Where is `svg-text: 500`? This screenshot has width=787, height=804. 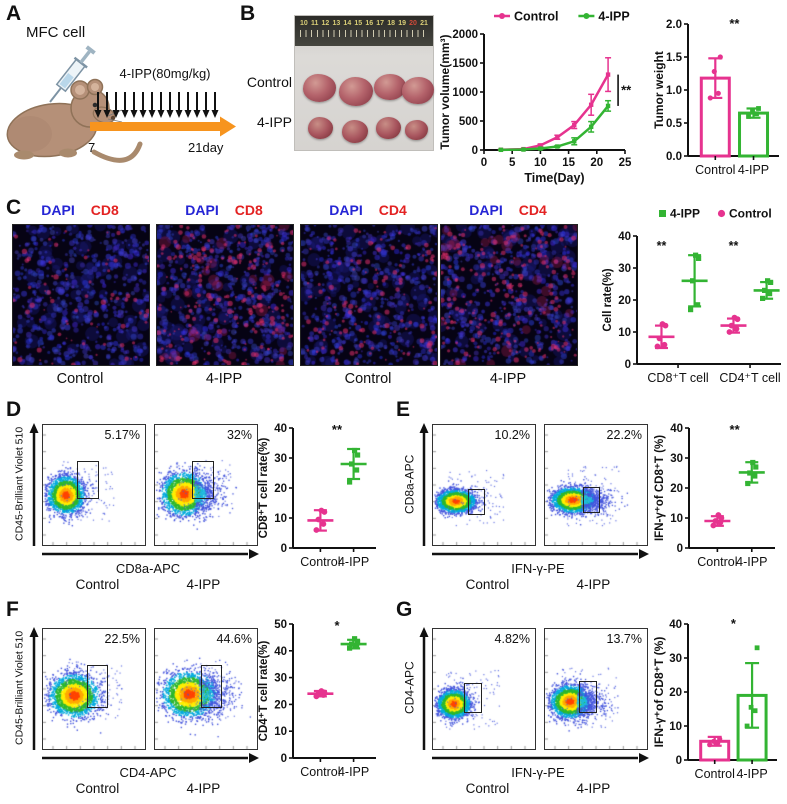
svg-text: 500 is located at coordinates (468, 122).